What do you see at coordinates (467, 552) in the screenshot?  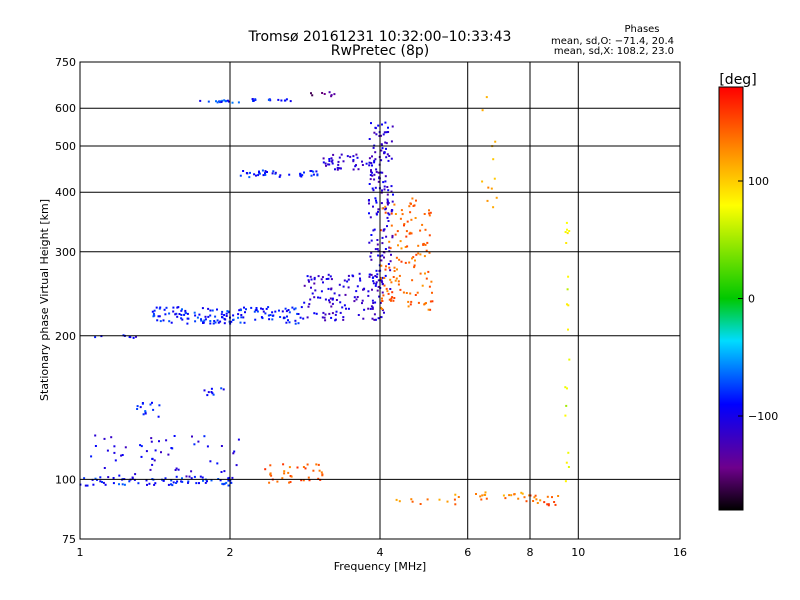 I see `x-tick-label: 6` at bounding box center [467, 552].